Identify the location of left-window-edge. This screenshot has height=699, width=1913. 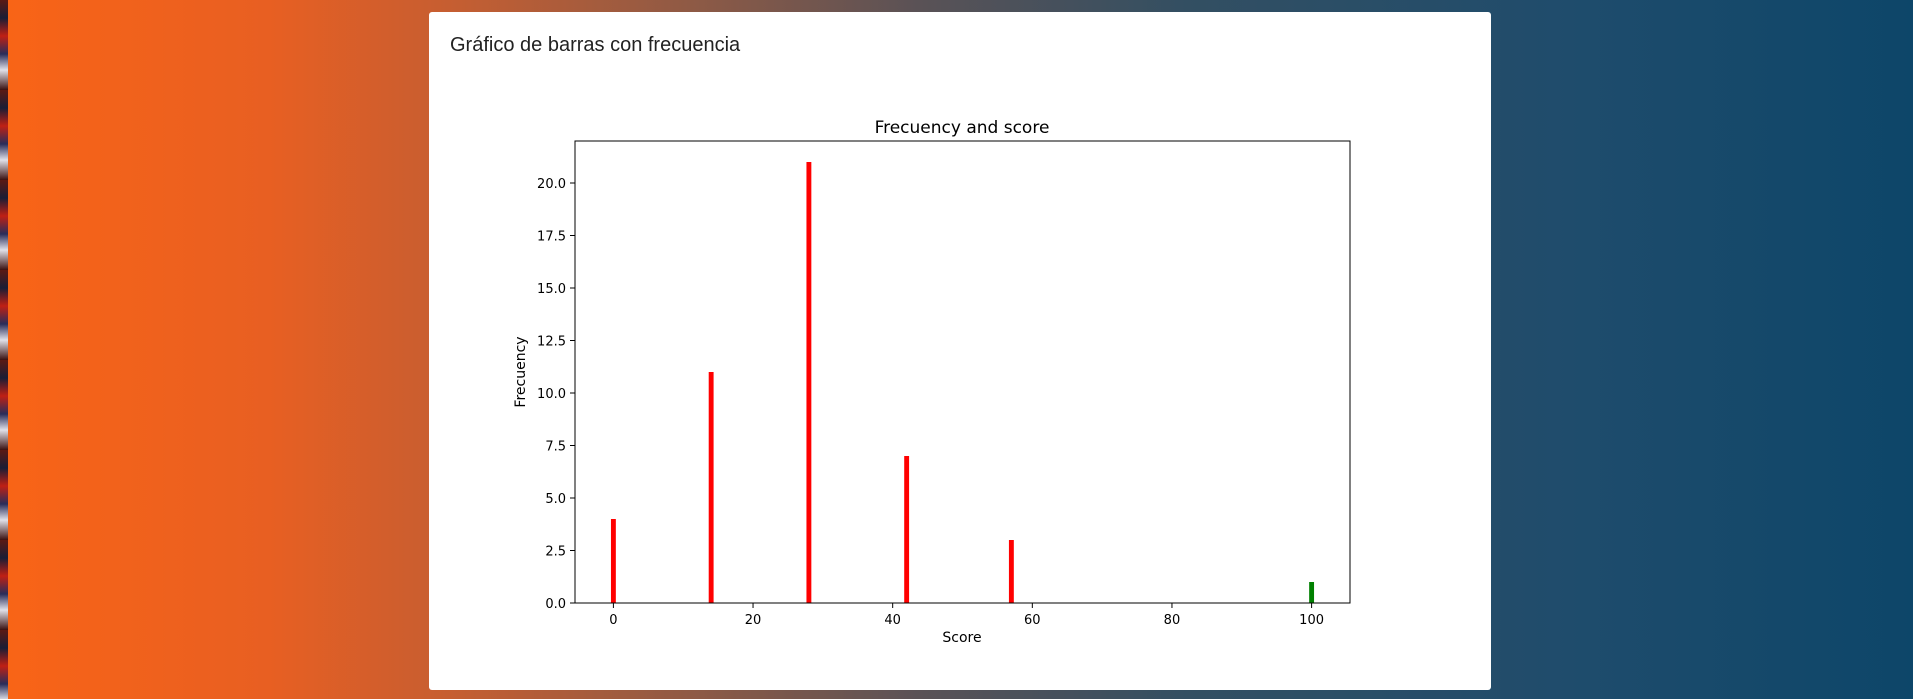
(4, 349).